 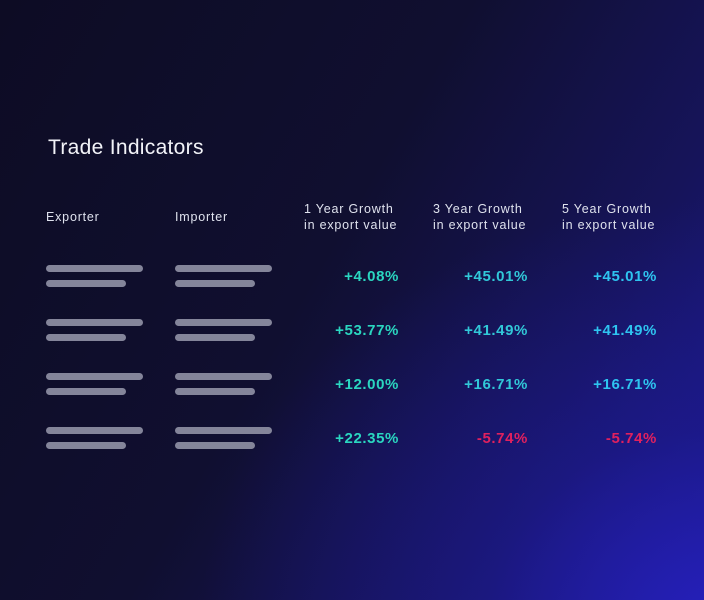 I want to click on growth-3y-value: +16.71%, so click(x=496, y=384).